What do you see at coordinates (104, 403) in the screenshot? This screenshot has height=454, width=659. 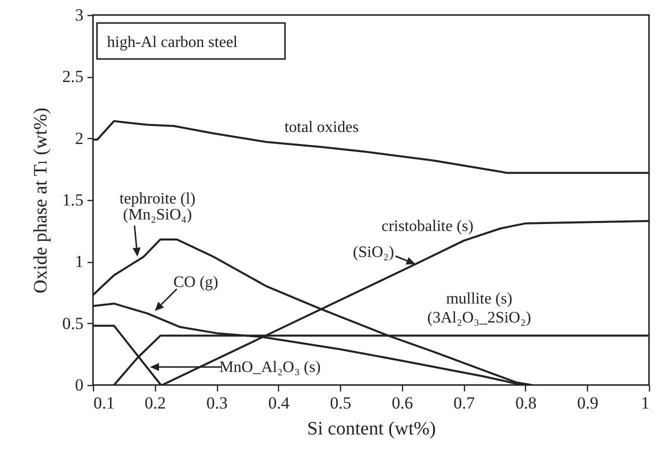 I see `x-tick-label: 0.1` at bounding box center [104, 403].